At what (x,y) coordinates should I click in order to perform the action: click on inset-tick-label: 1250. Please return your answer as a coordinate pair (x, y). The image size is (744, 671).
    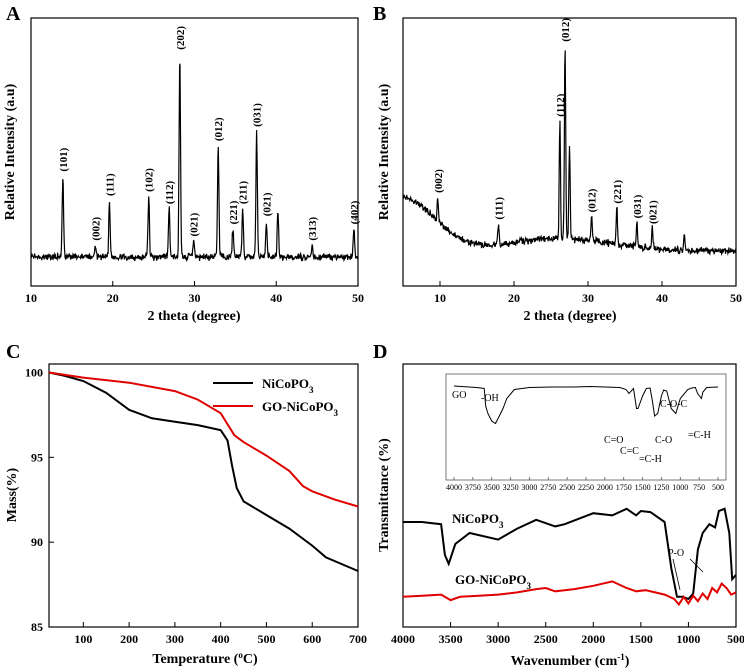
    Looking at the image, I should click on (661, 487).